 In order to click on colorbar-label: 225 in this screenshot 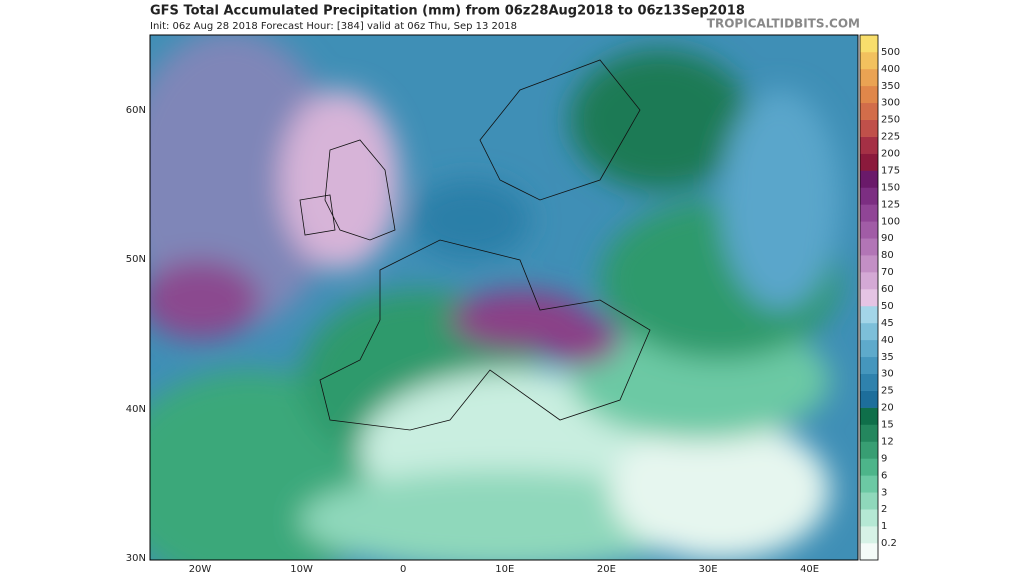, I will do `click(890, 137)`.